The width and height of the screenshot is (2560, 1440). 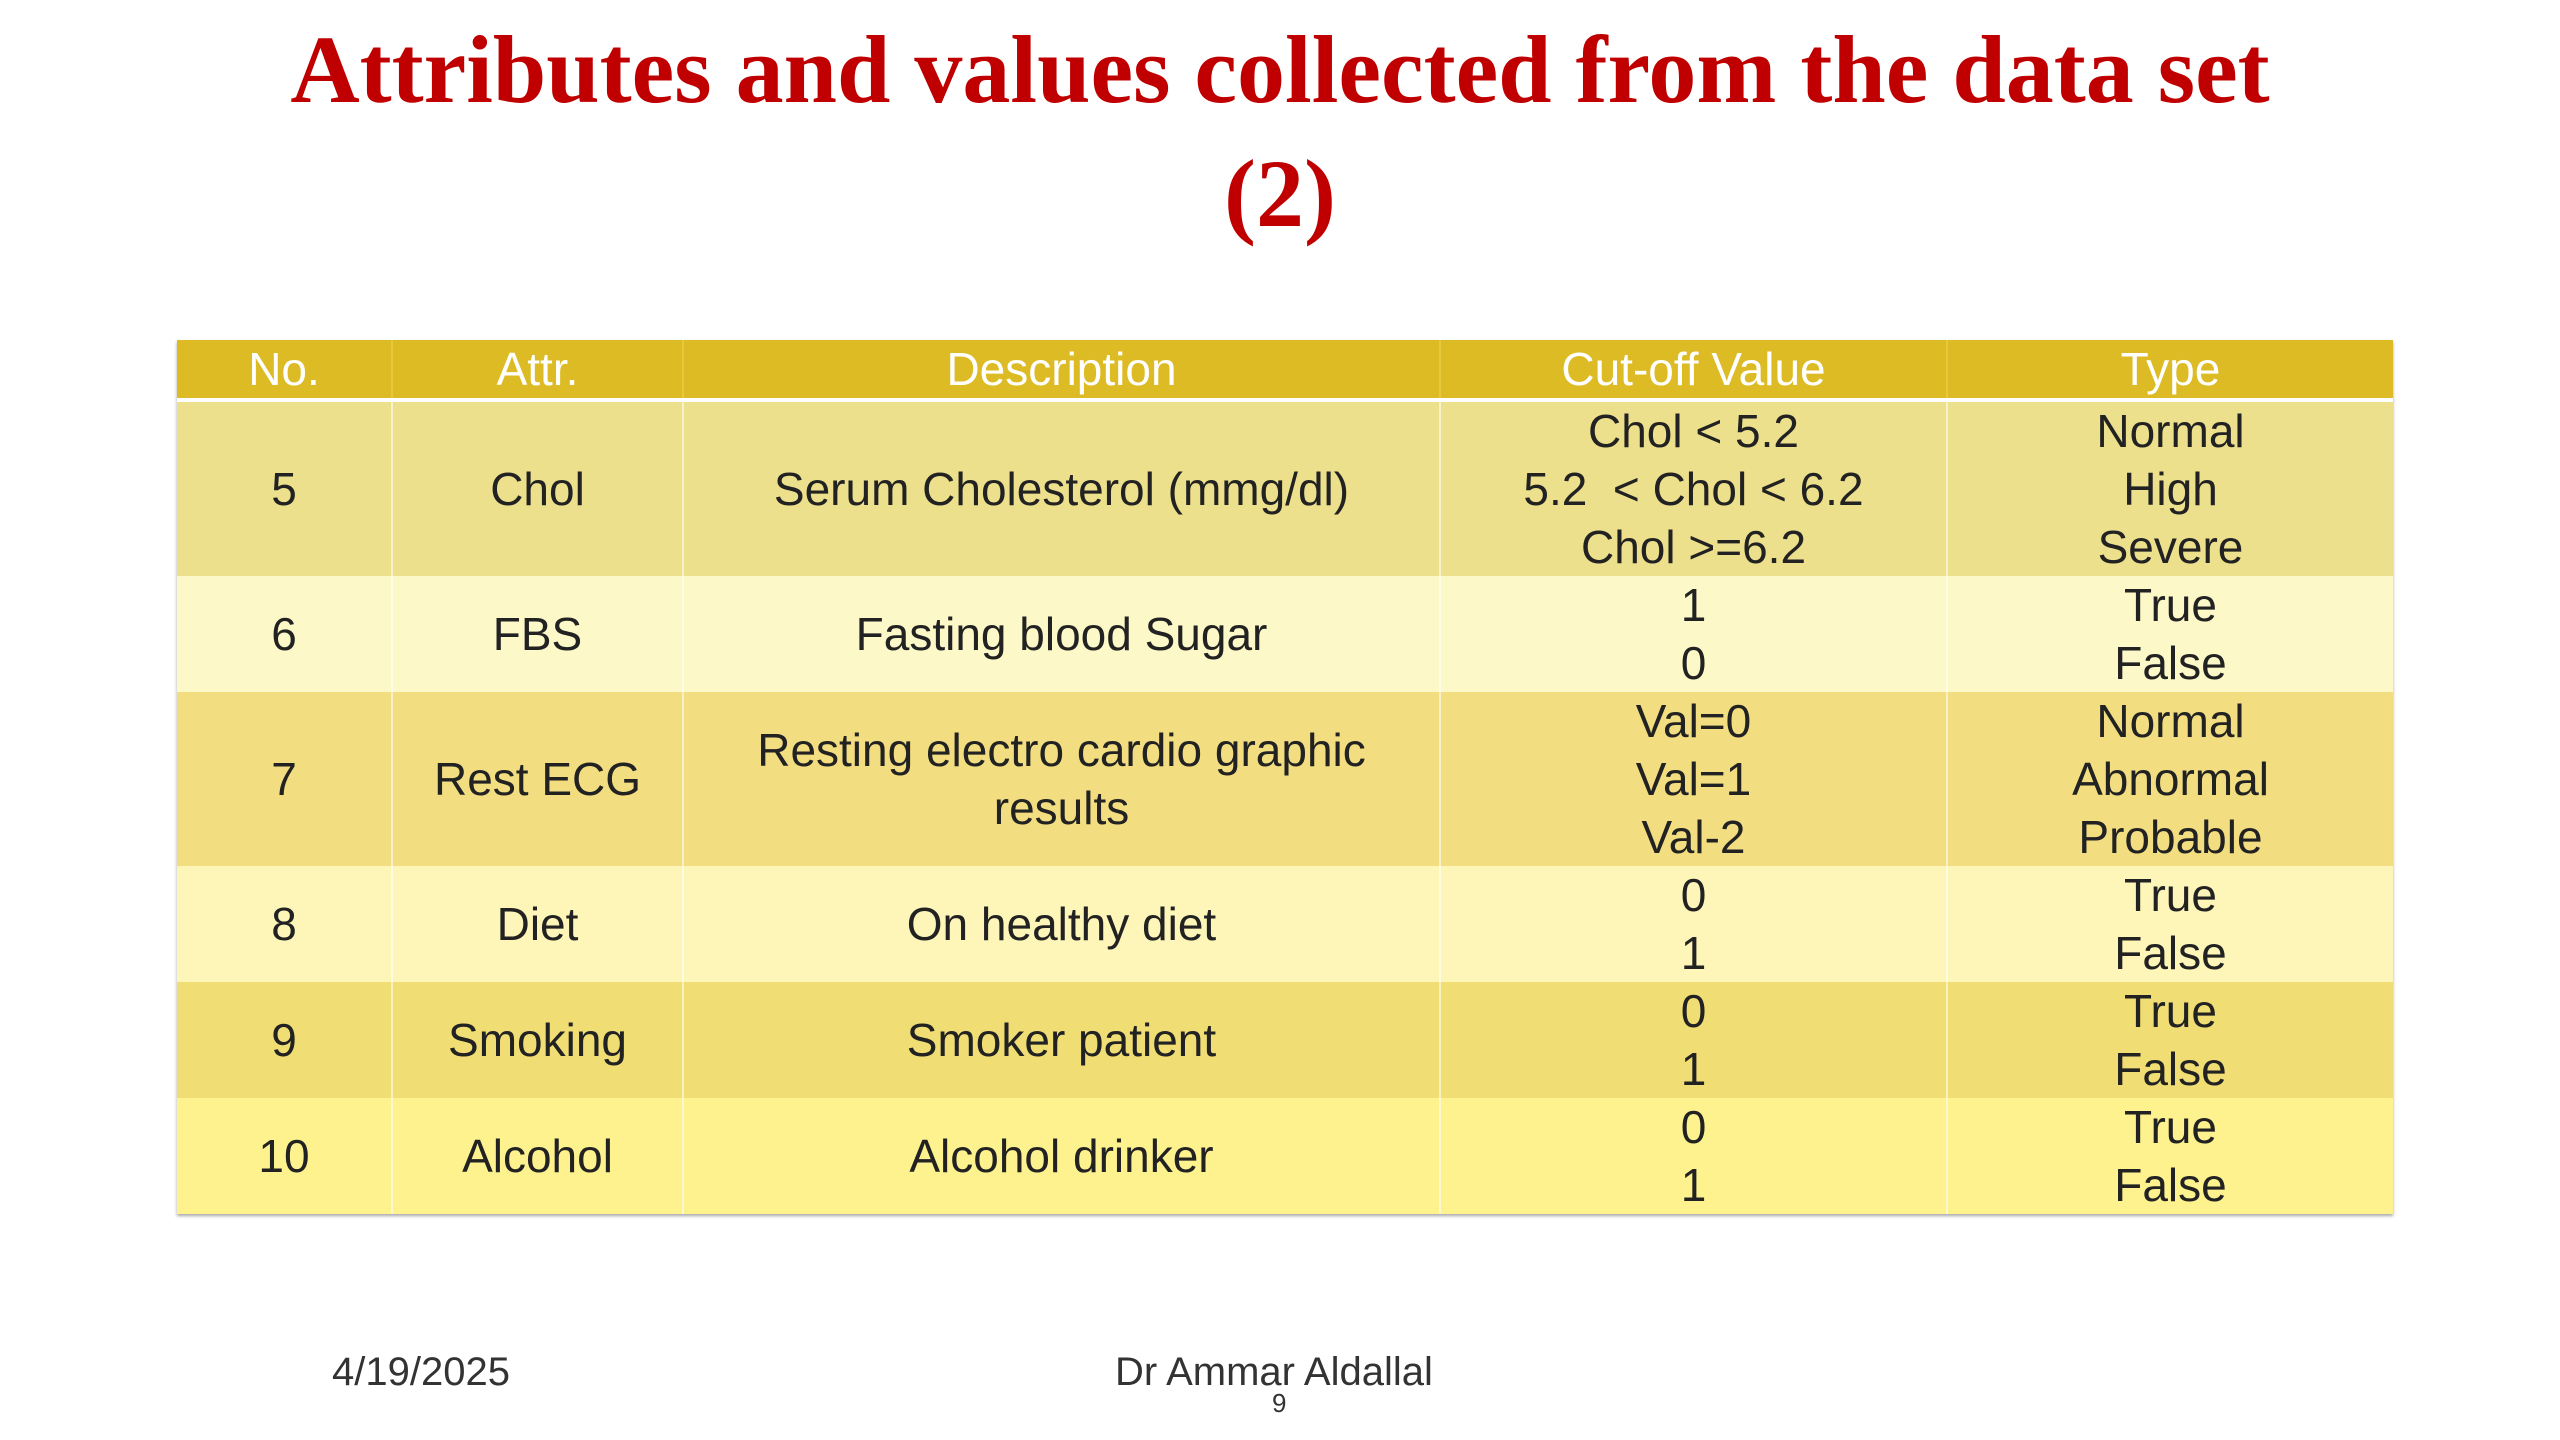 I want to click on footer-author: Dr Ammar Aldallal, so click(x=1274, y=1372).